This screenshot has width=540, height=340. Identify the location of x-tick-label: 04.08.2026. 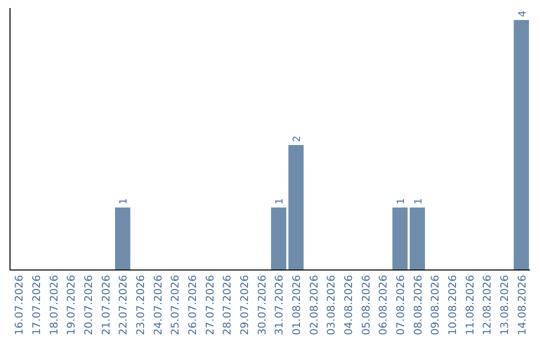
(349, 305).